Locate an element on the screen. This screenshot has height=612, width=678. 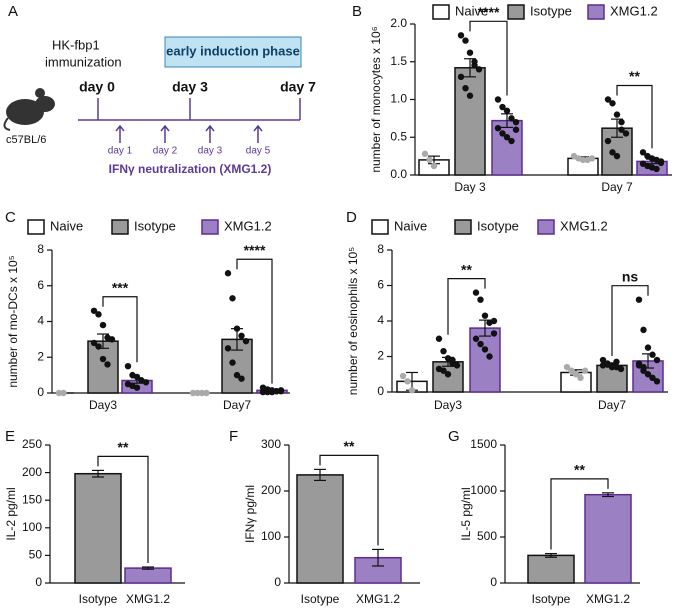
y-tick-label: 4 is located at coordinates (380, 320).